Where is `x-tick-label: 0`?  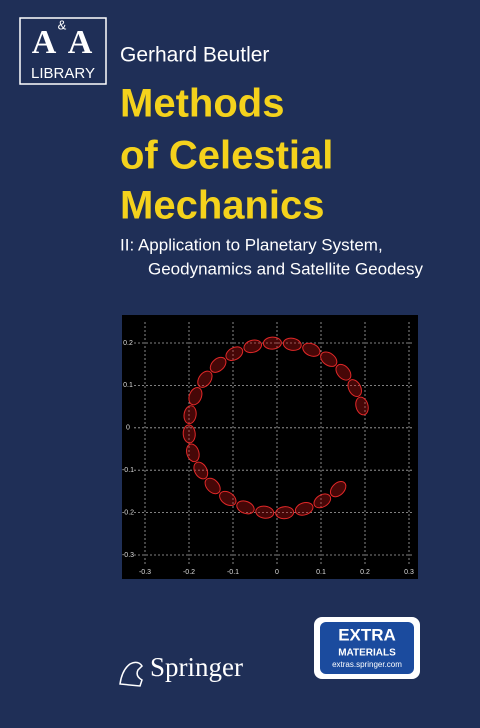 x-tick-label: 0 is located at coordinates (277, 572).